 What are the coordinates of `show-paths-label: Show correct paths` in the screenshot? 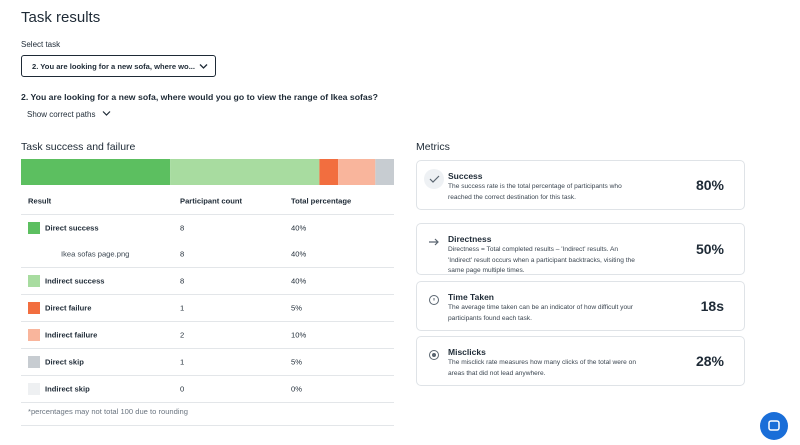 It's located at (61, 114).